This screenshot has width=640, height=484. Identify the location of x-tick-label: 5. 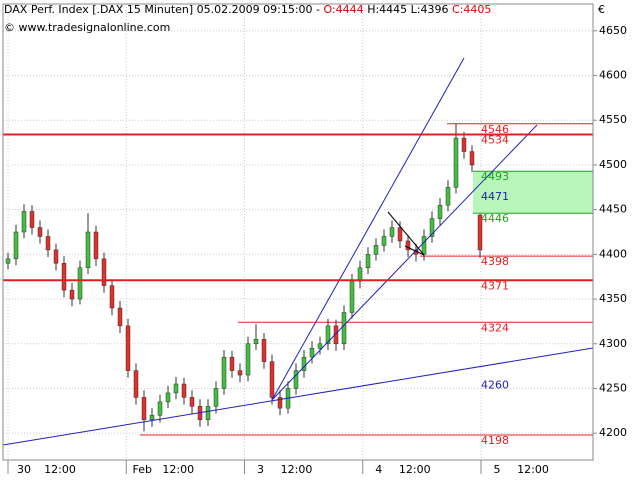
(497, 469).